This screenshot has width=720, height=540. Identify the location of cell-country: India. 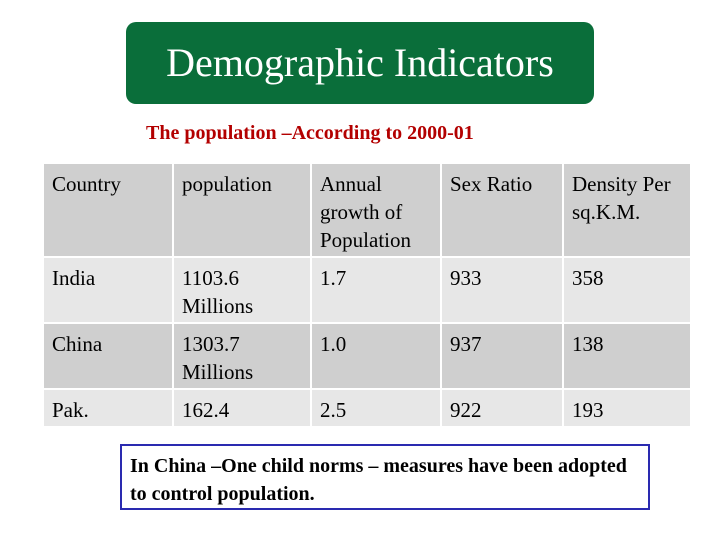
(108, 290).